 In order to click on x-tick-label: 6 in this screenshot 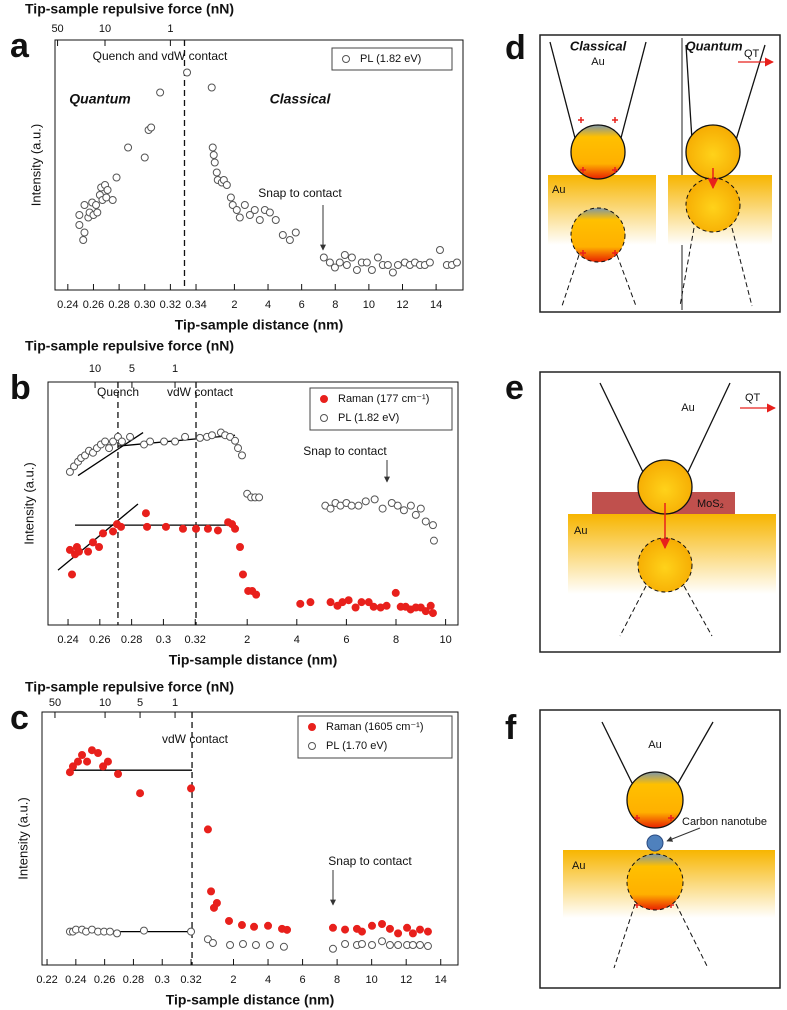, I will do `click(346, 640)`.